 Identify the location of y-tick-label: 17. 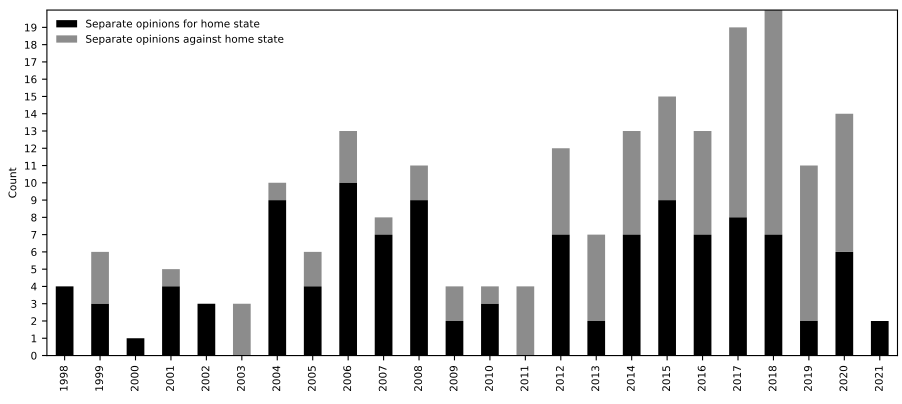
(30, 62).